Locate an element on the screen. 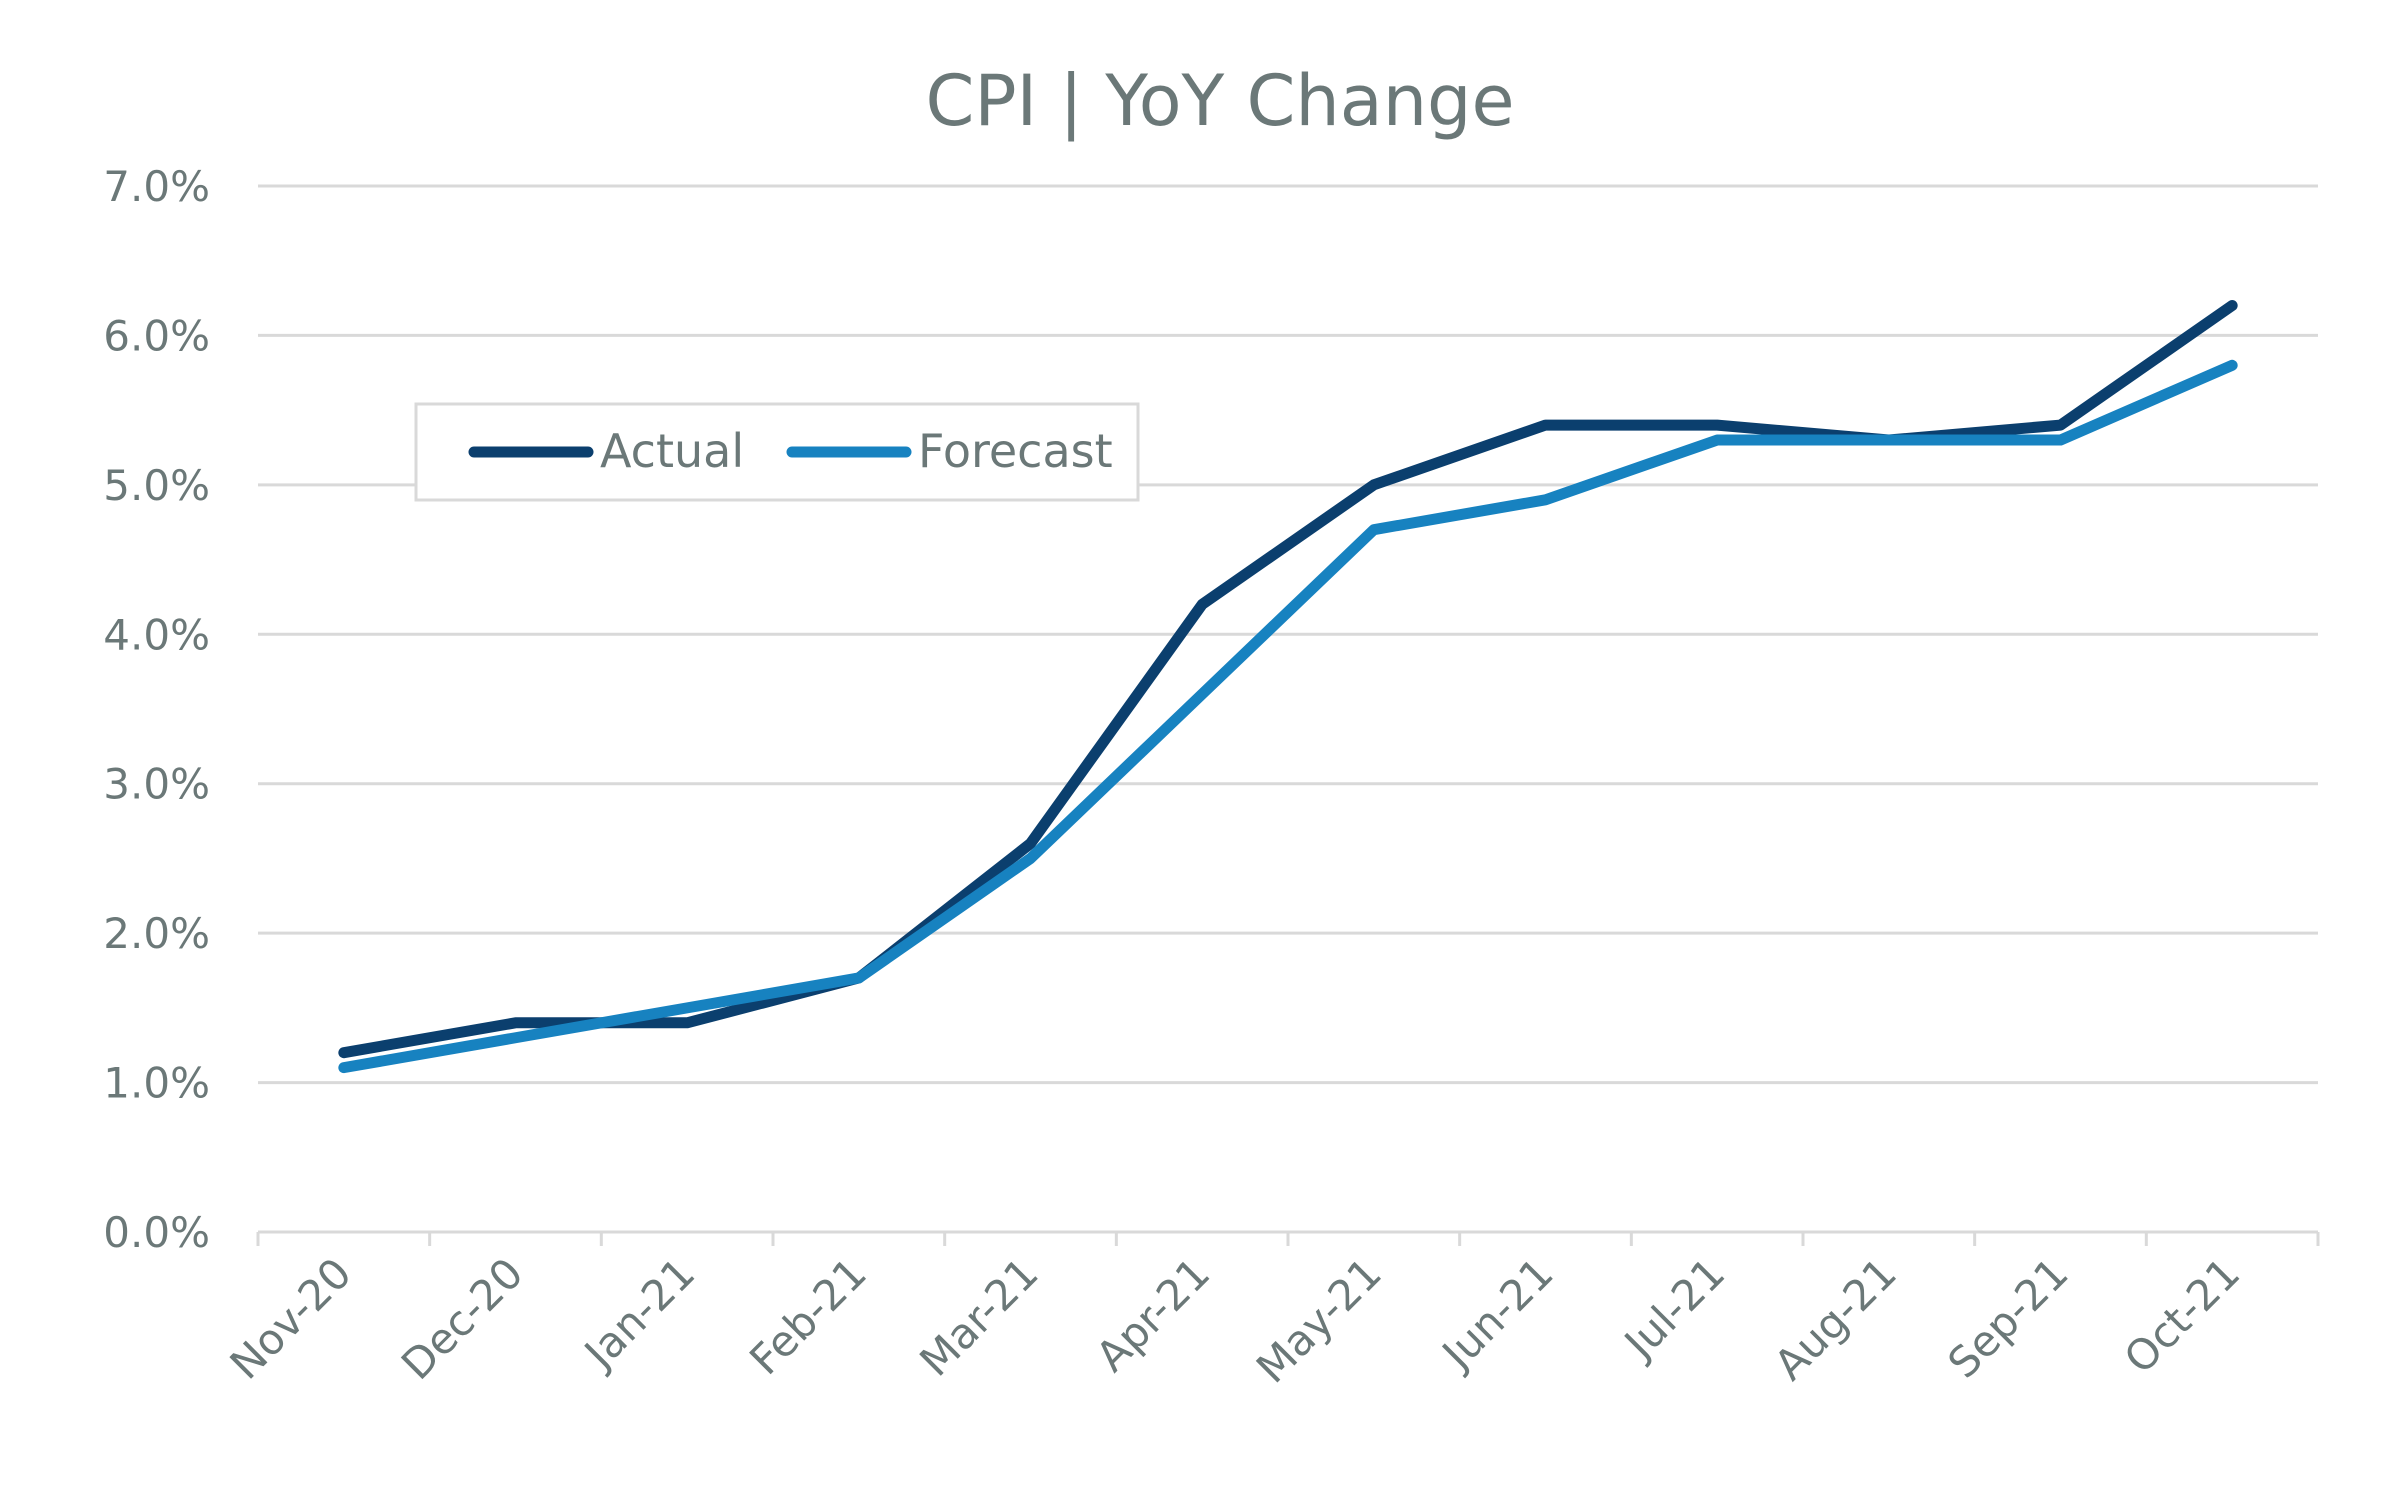 The width and height of the screenshot is (2400, 1487). x-tick-label: Jul-21 is located at coordinates (1673, 1308).